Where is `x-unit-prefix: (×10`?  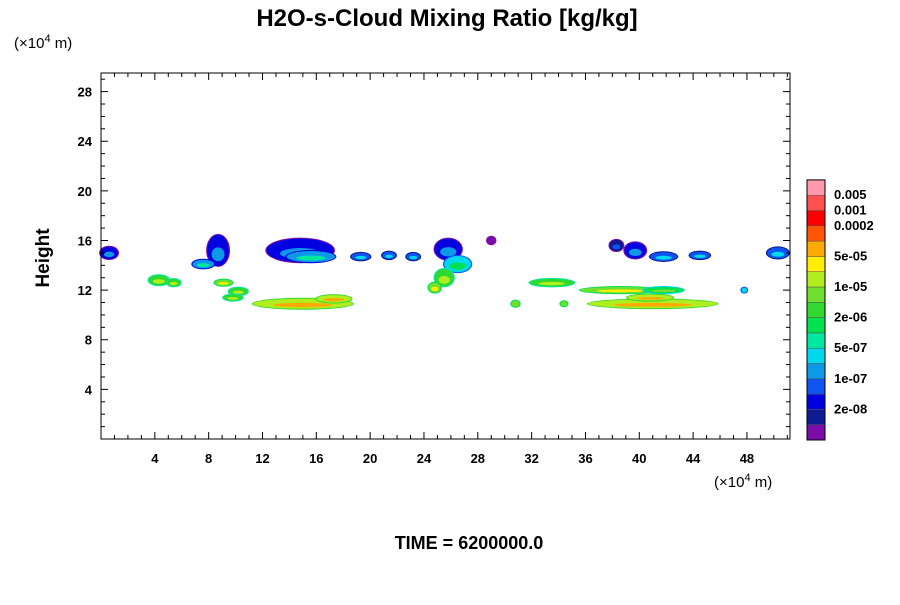
x-unit-prefix: (×10 is located at coordinates (729, 482).